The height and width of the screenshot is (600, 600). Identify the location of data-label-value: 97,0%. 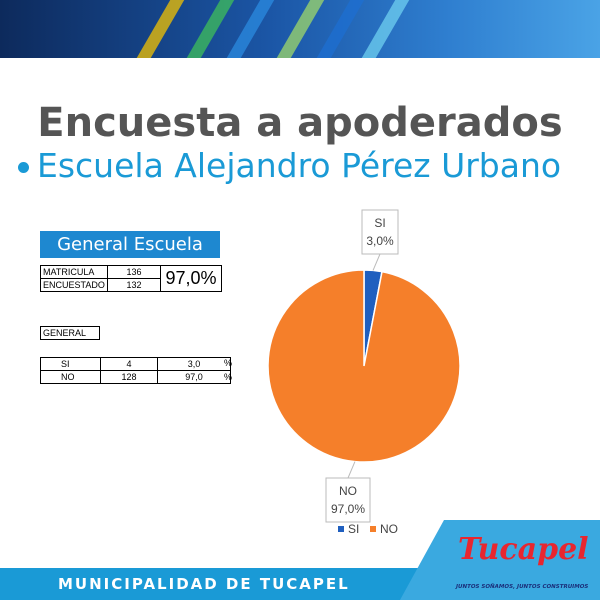
(348, 509).